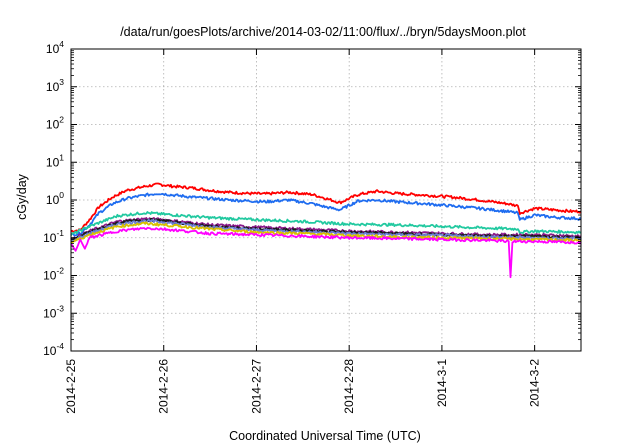 The height and width of the screenshot is (448, 640). Describe the element at coordinates (55, 160) in the screenshot. I see `y-tick-label: 10¹` at that location.